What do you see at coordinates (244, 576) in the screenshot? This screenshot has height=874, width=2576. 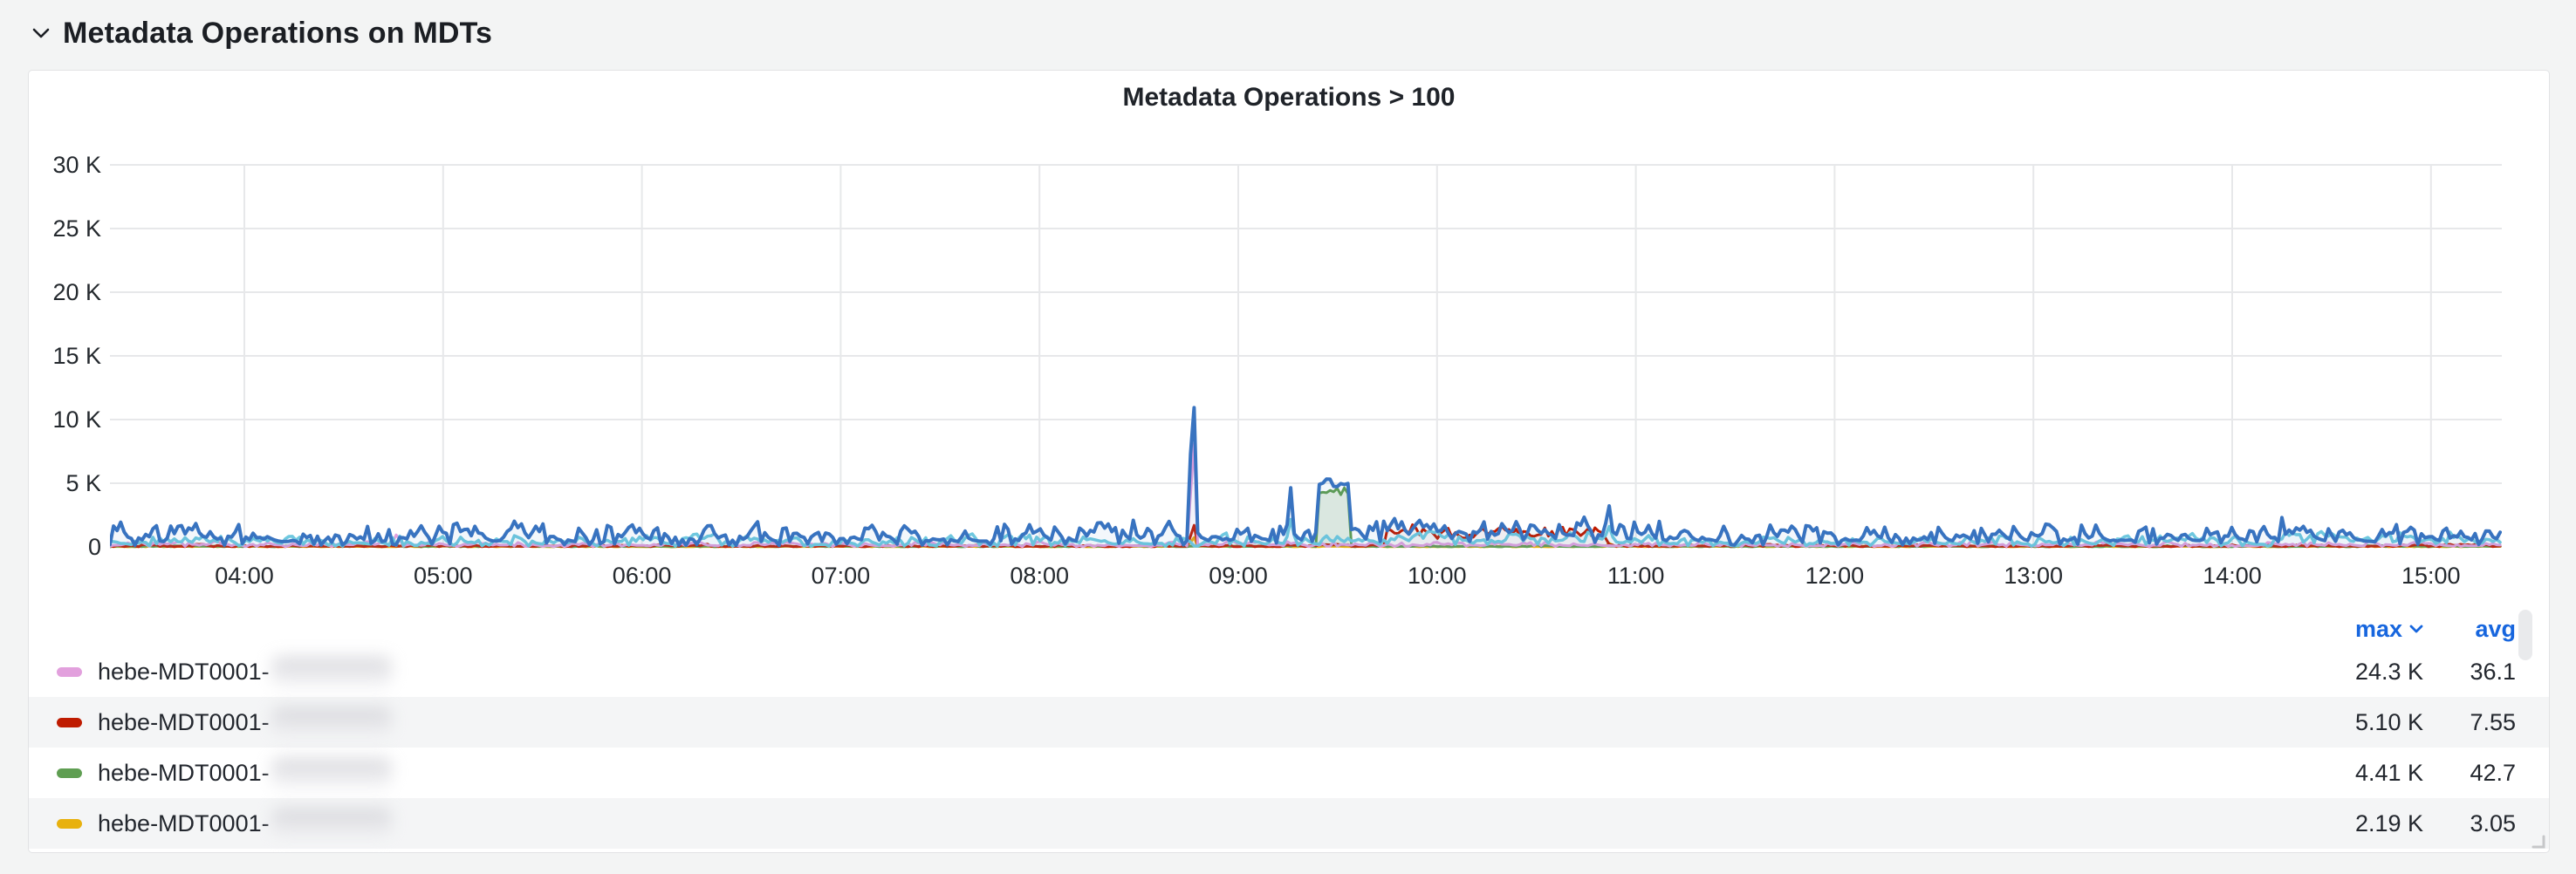 I see `x-axis-tick-label: 04:00` at bounding box center [244, 576].